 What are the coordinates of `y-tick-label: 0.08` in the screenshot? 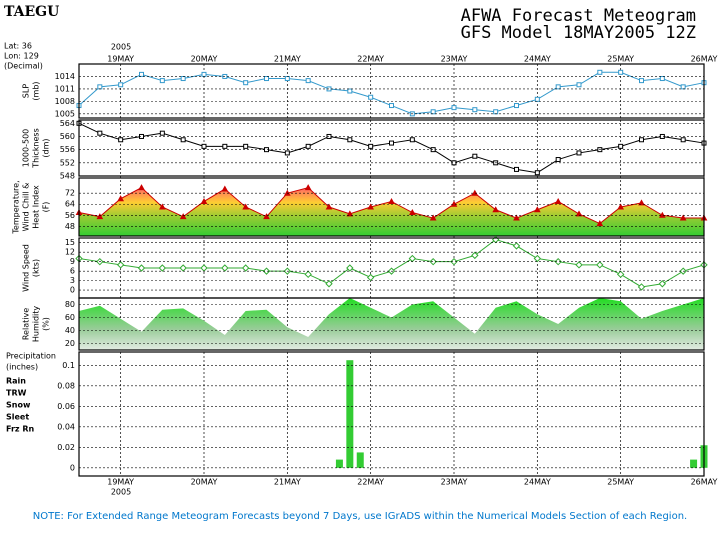 It's located at (66, 385).